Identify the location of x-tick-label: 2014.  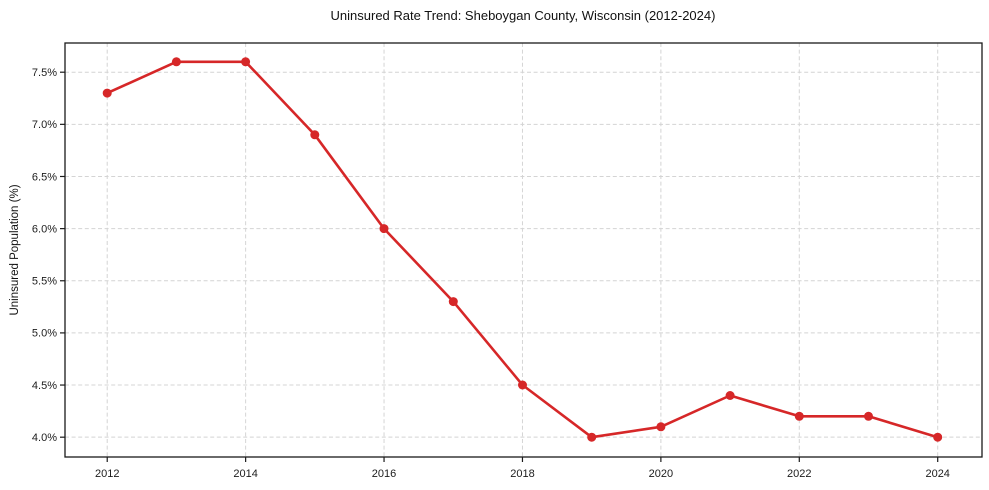
(245, 474).